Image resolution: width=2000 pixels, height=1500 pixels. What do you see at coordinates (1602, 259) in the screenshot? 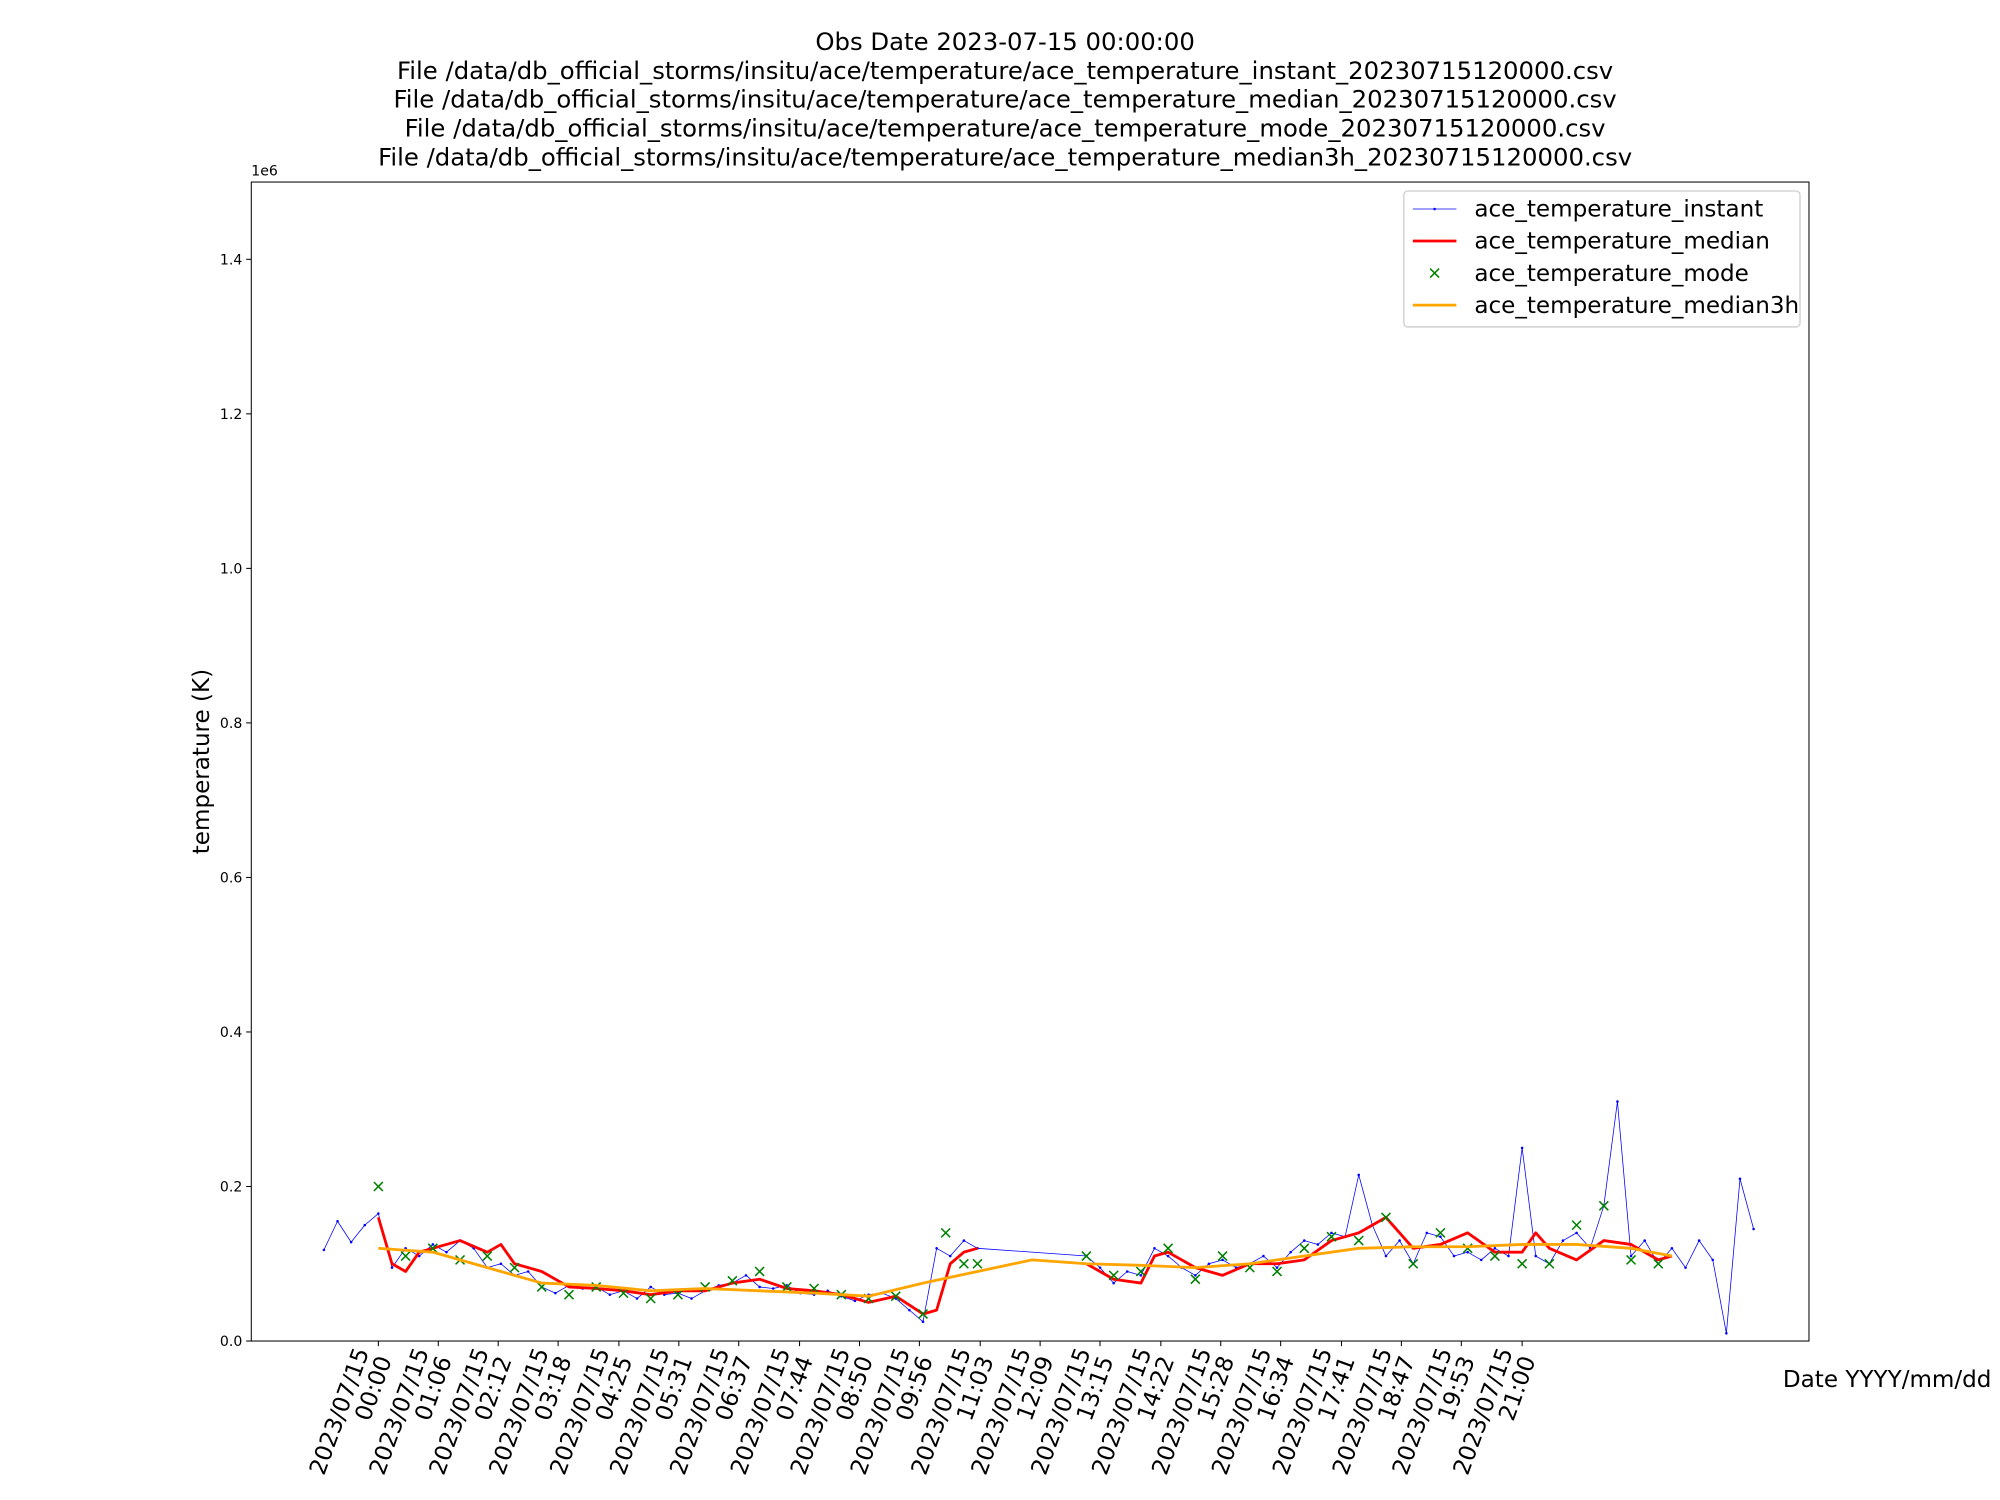
I see `legend-box` at bounding box center [1602, 259].